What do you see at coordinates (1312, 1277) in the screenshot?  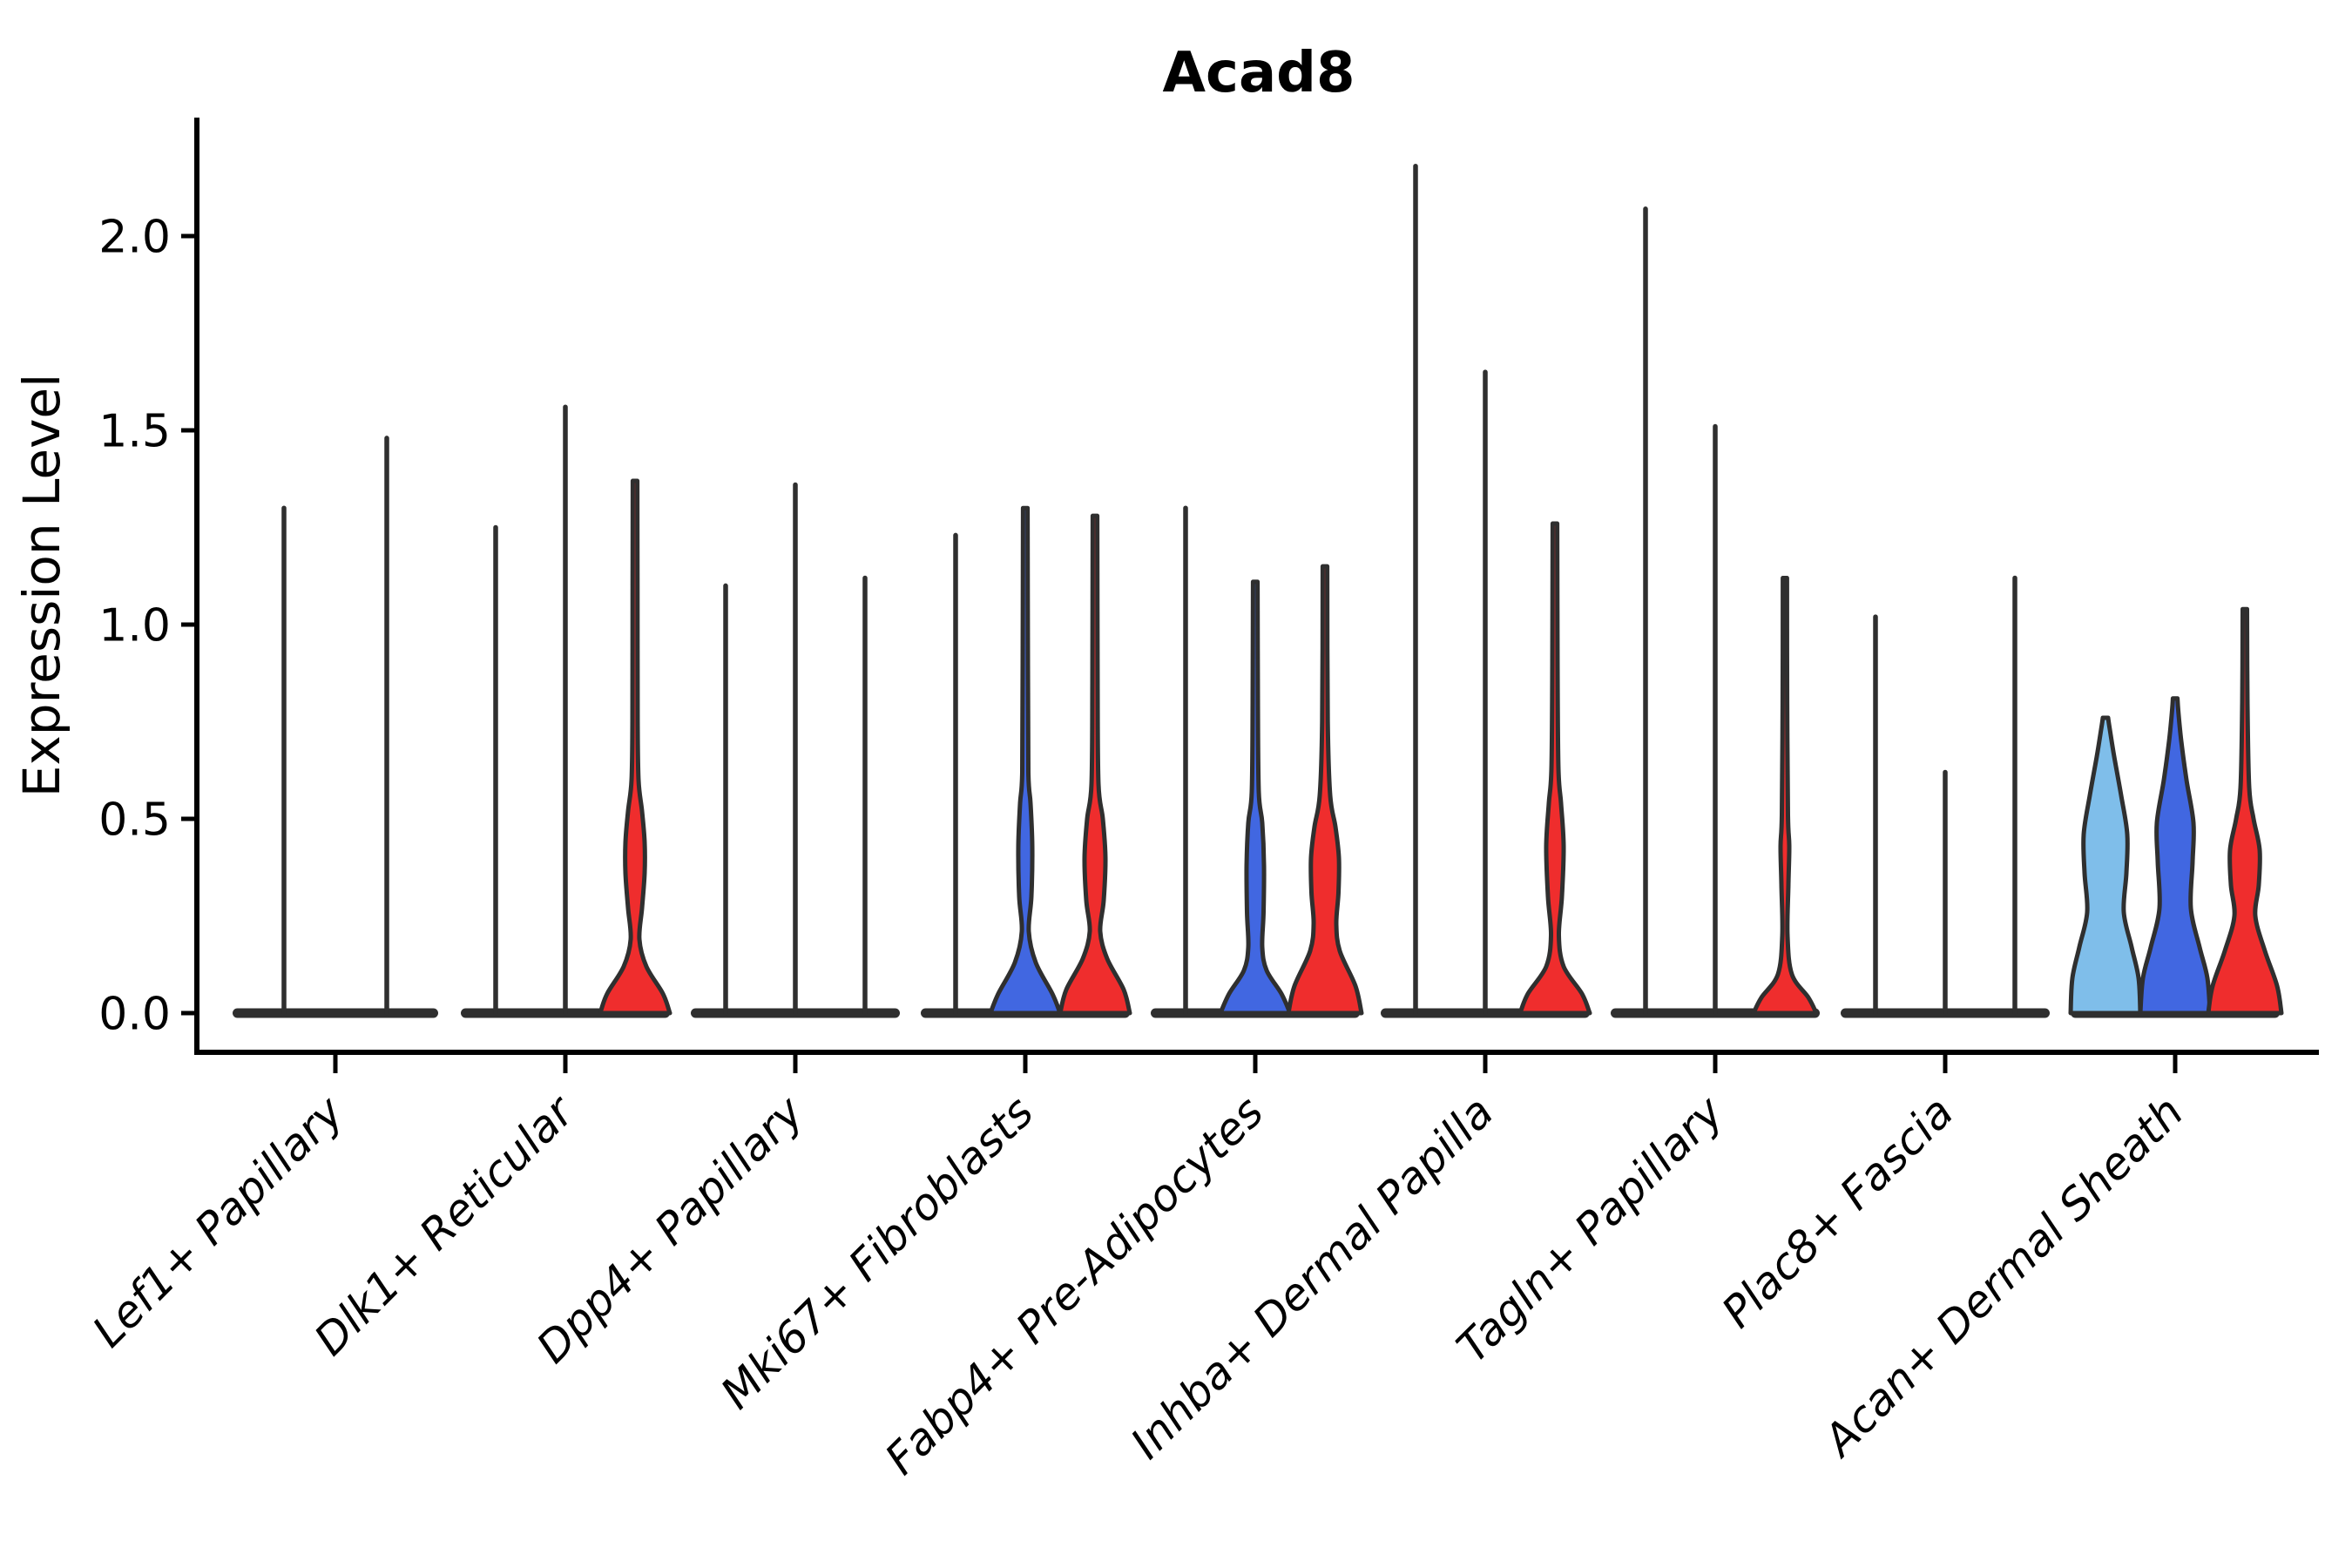 I see `x-tick-label: Inhba+ Dermal Papilla` at bounding box center [1312, 1277].